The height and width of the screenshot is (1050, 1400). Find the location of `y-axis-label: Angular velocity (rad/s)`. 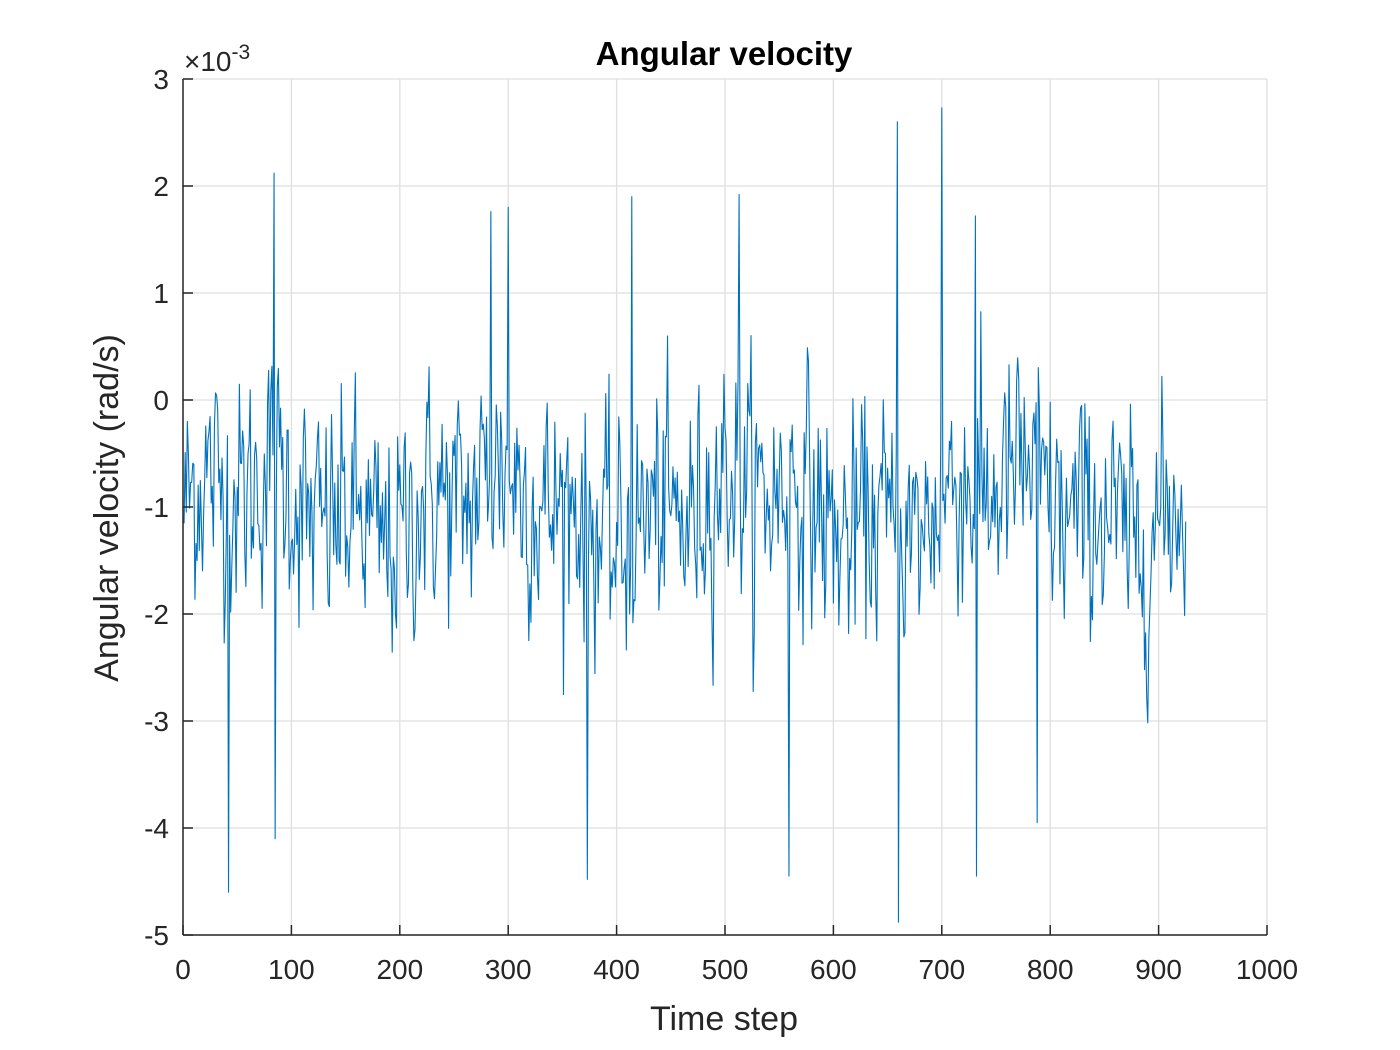

y-axis-label: Angular velocity (rad/s) is located at coordinates (107, 508).